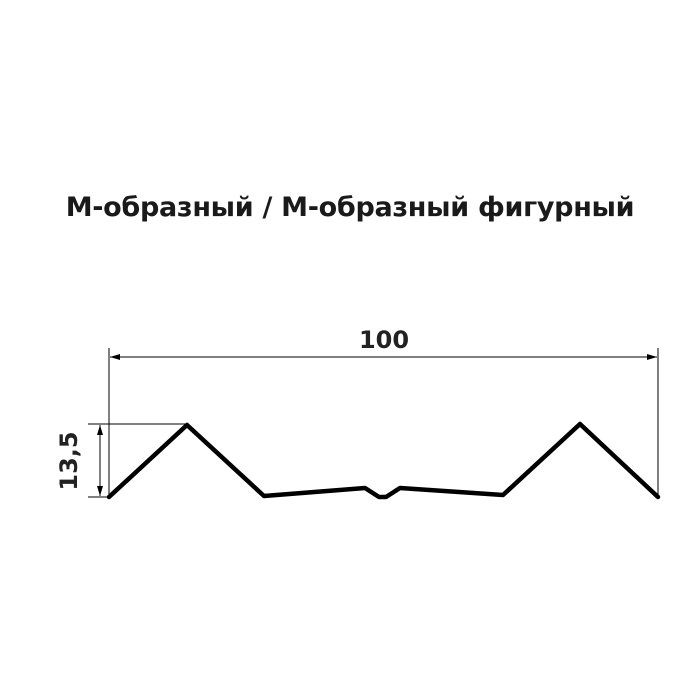  Describe the element at coordinates (350, 207) in the screenshot. I see `diagram-title: М-образный / М-образный фигурный` at that location.